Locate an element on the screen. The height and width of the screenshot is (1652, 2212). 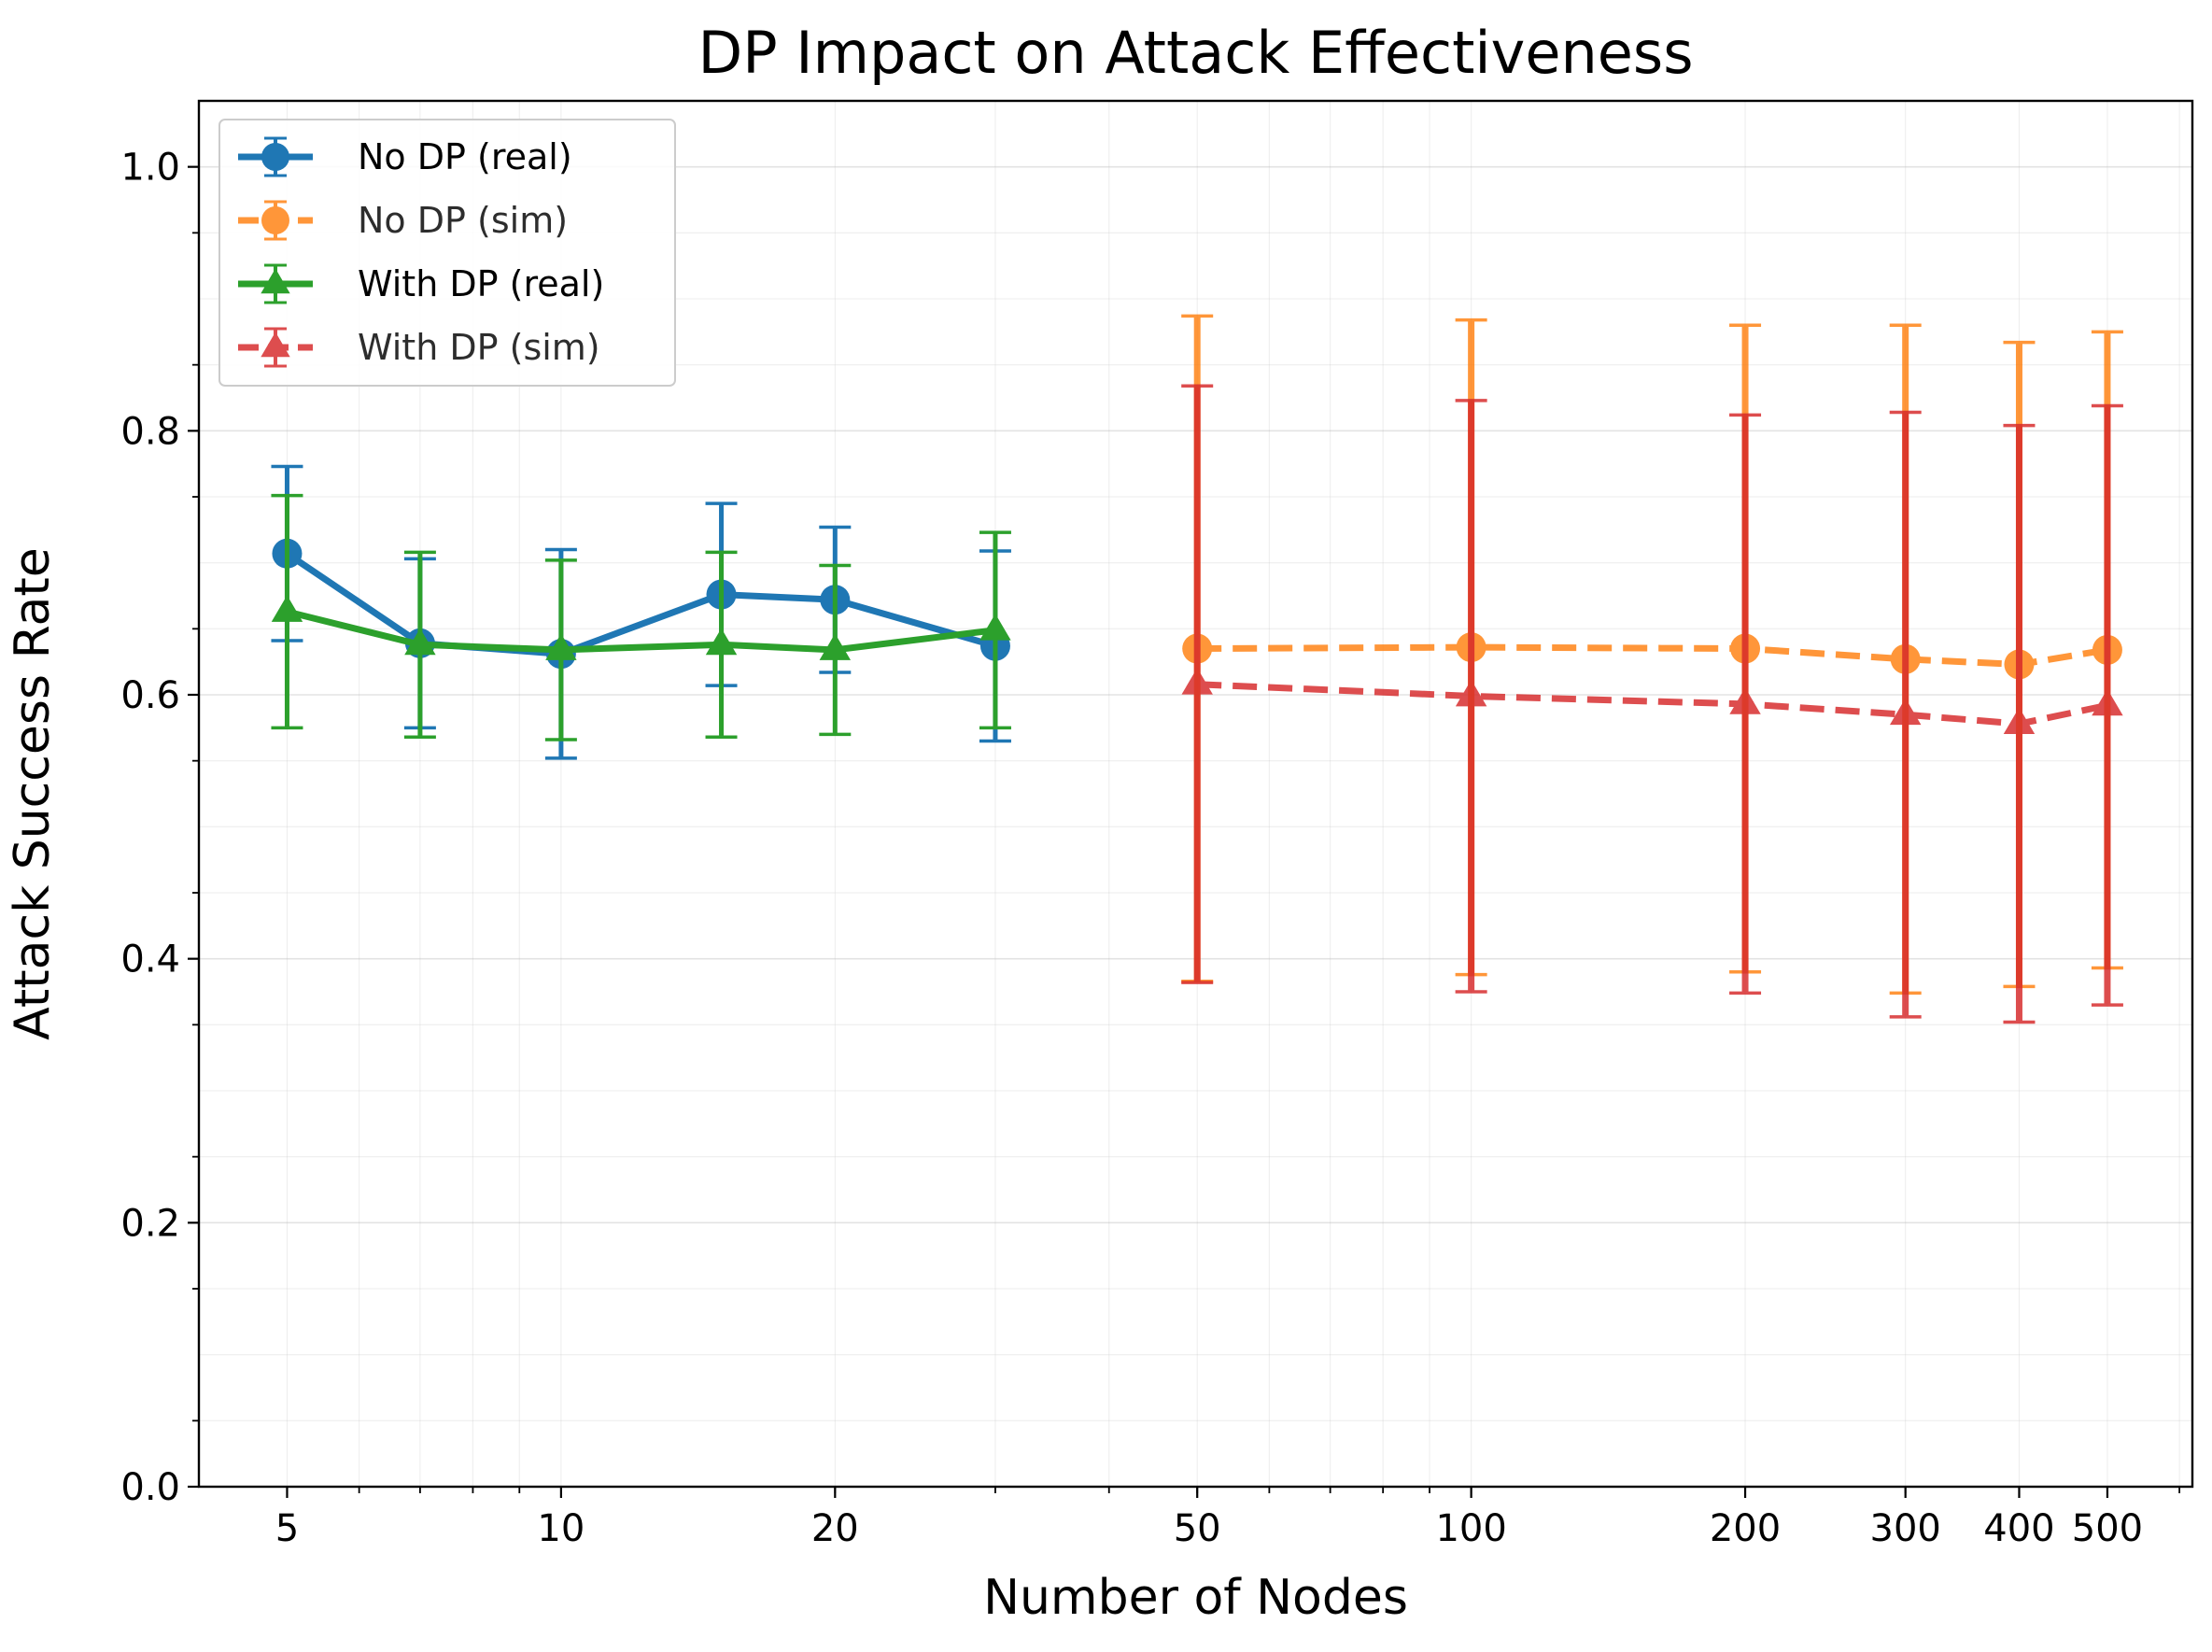
legend-item: No DP (sim) is located at coordinates (403, 220).